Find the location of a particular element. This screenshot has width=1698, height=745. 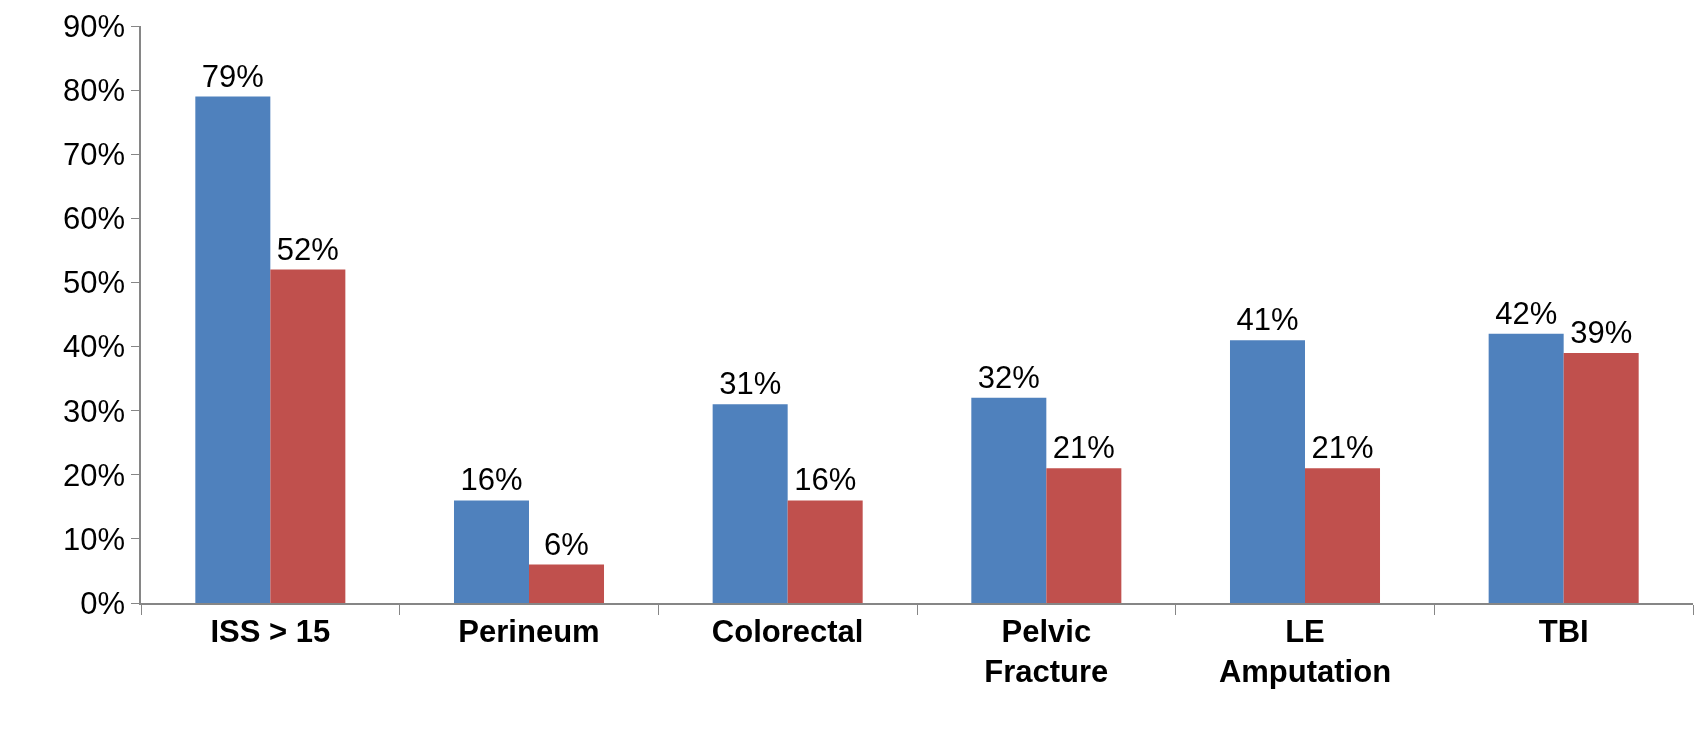

data-label: 31% is located at coordinates (750, 384).